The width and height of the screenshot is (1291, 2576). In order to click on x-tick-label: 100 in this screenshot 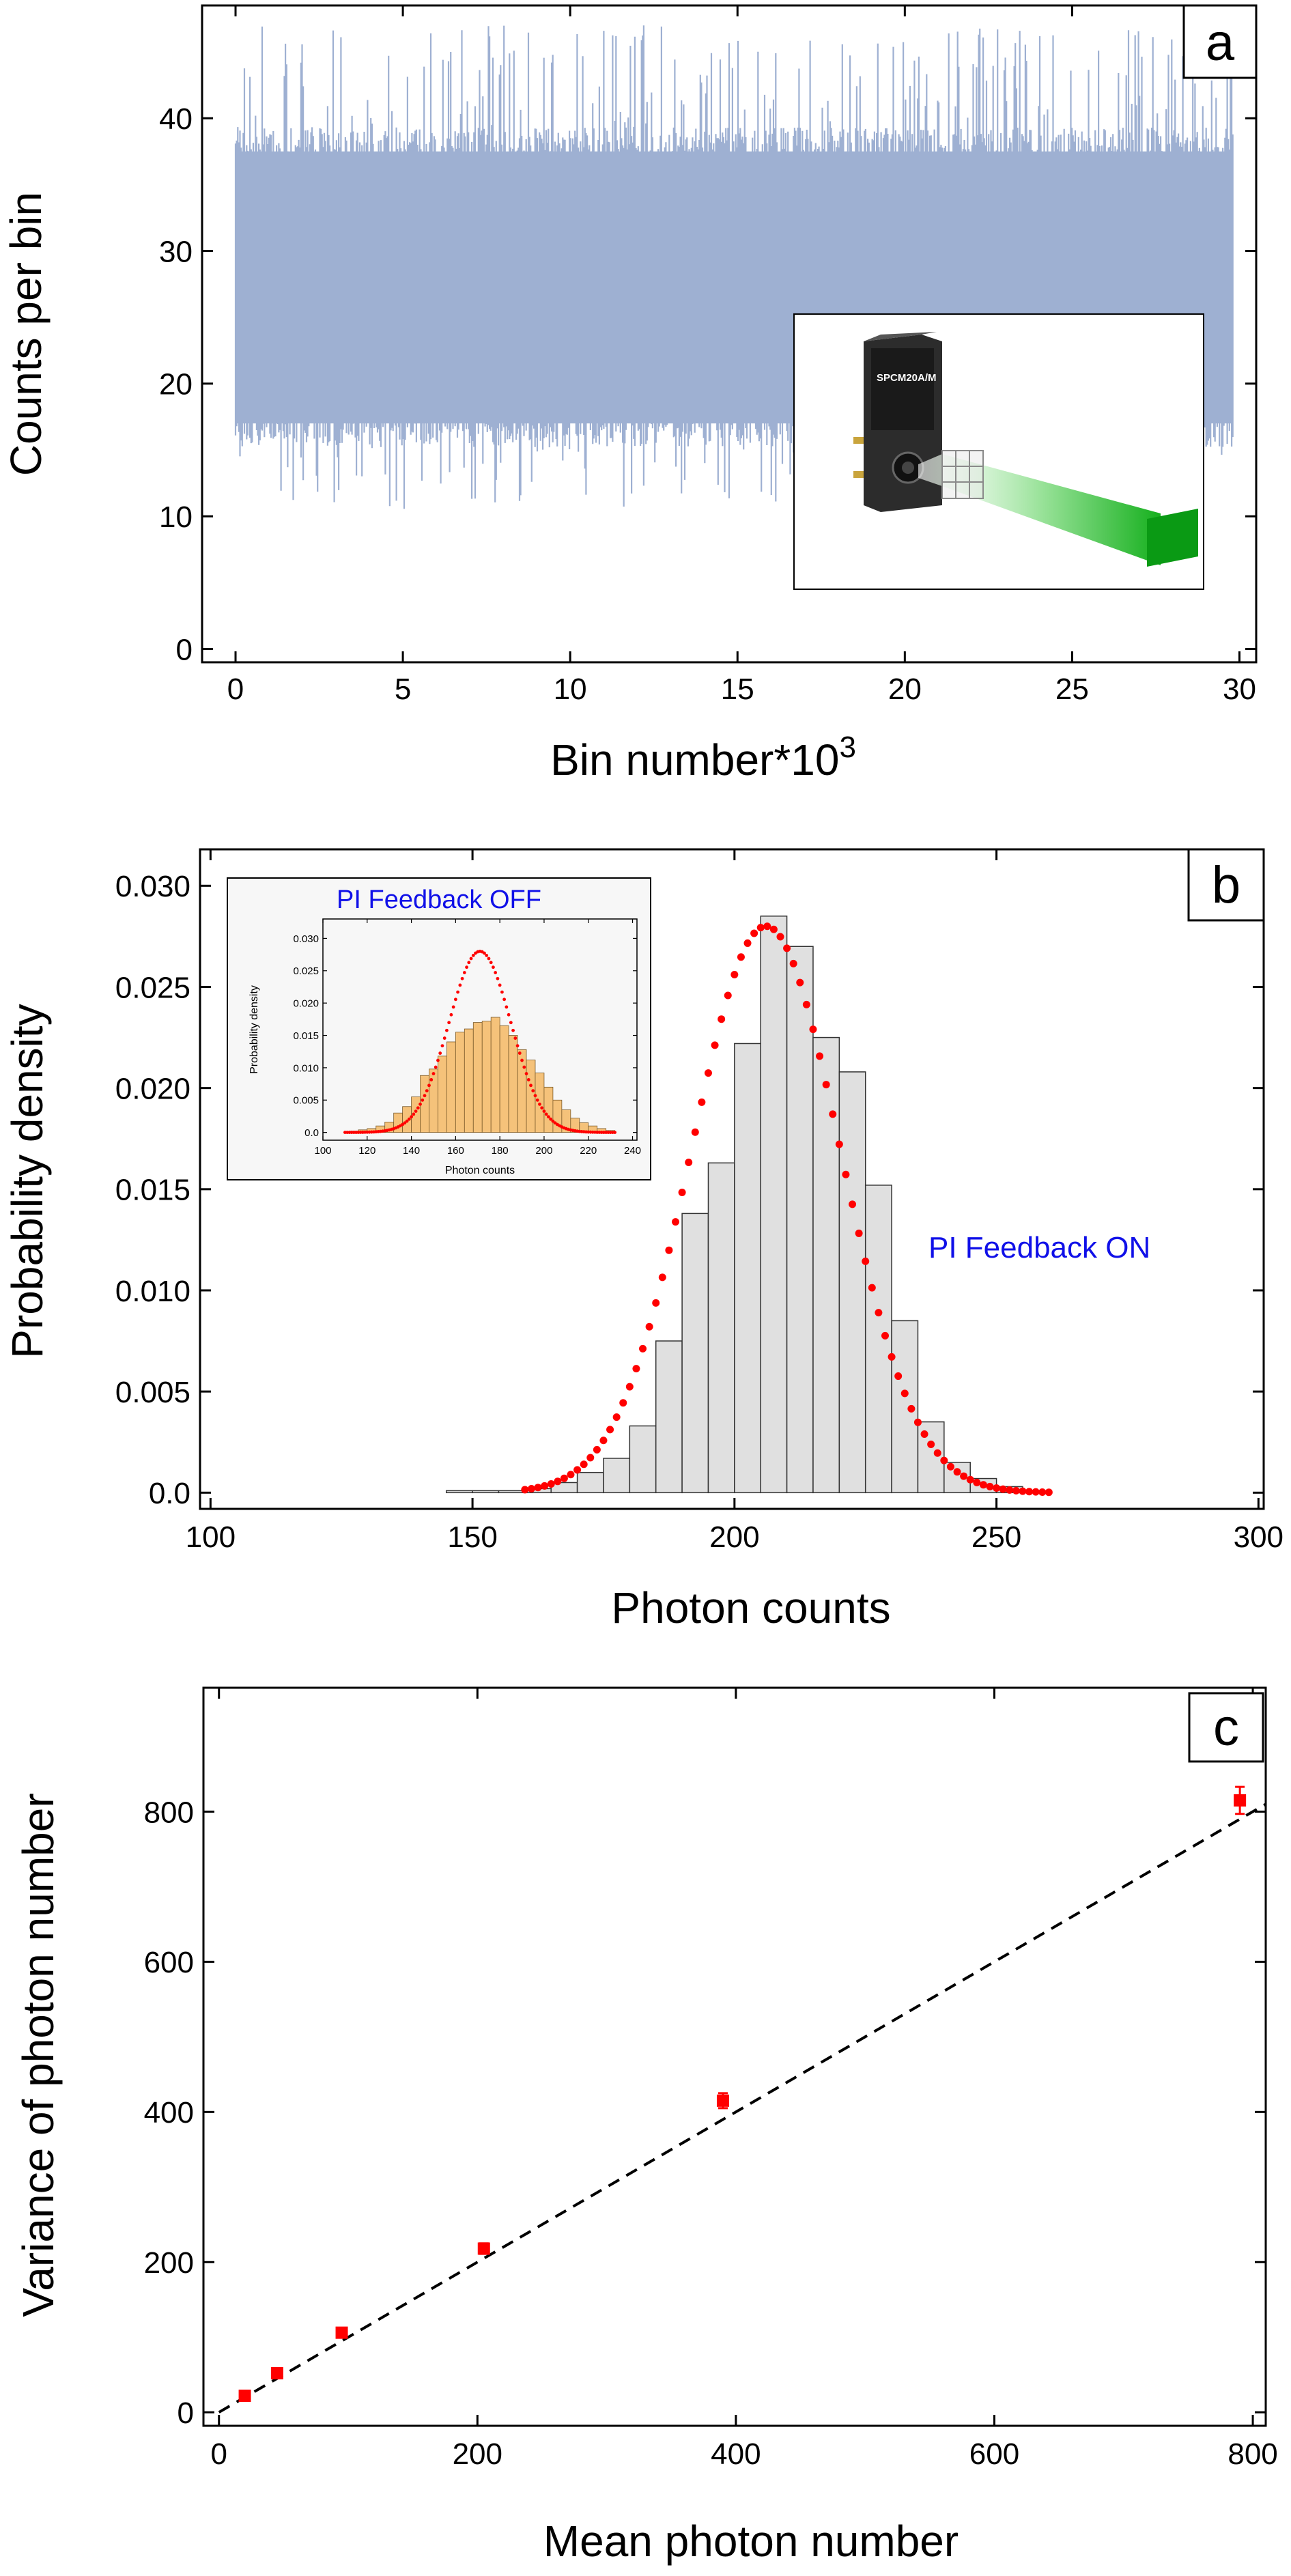, I will do `click(211, 1537)`.